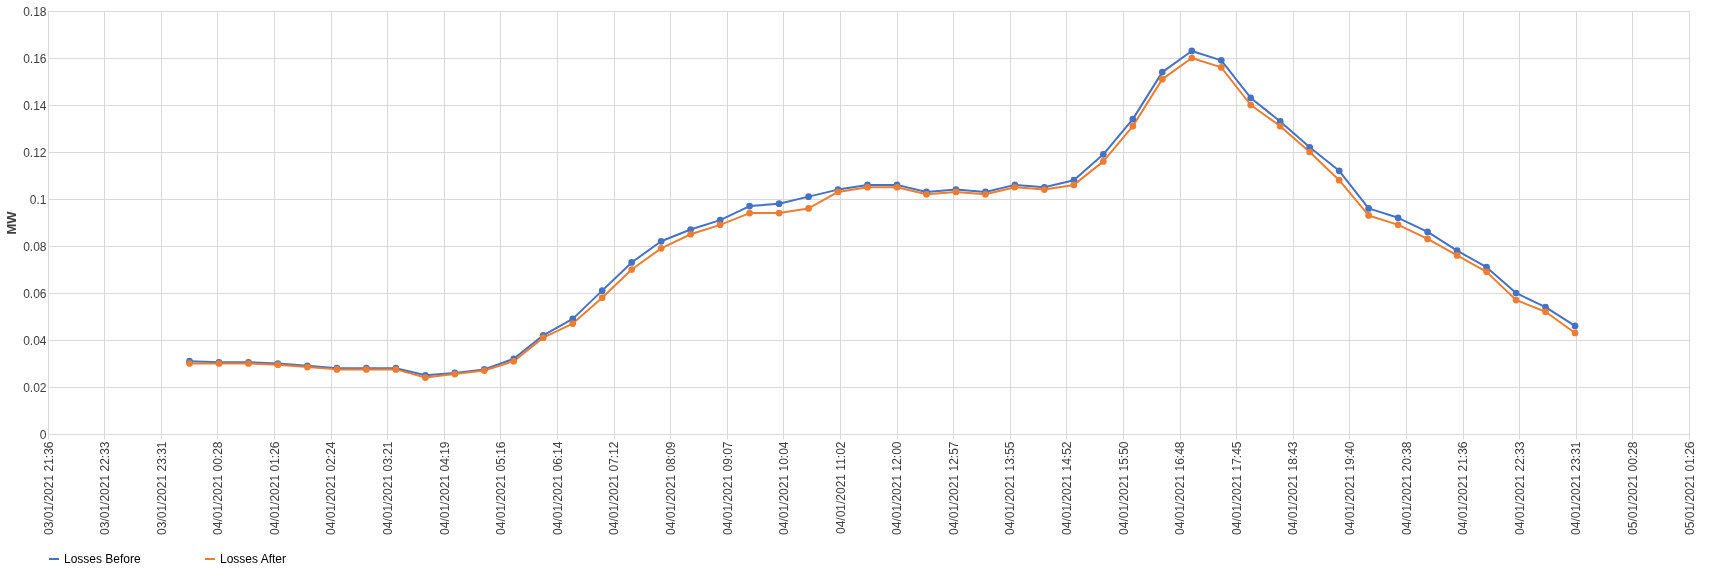 This screenshot has width=1717, height=587. I want to click on x-tick-label: 04/01/2021 01:26, so click(274, 488).